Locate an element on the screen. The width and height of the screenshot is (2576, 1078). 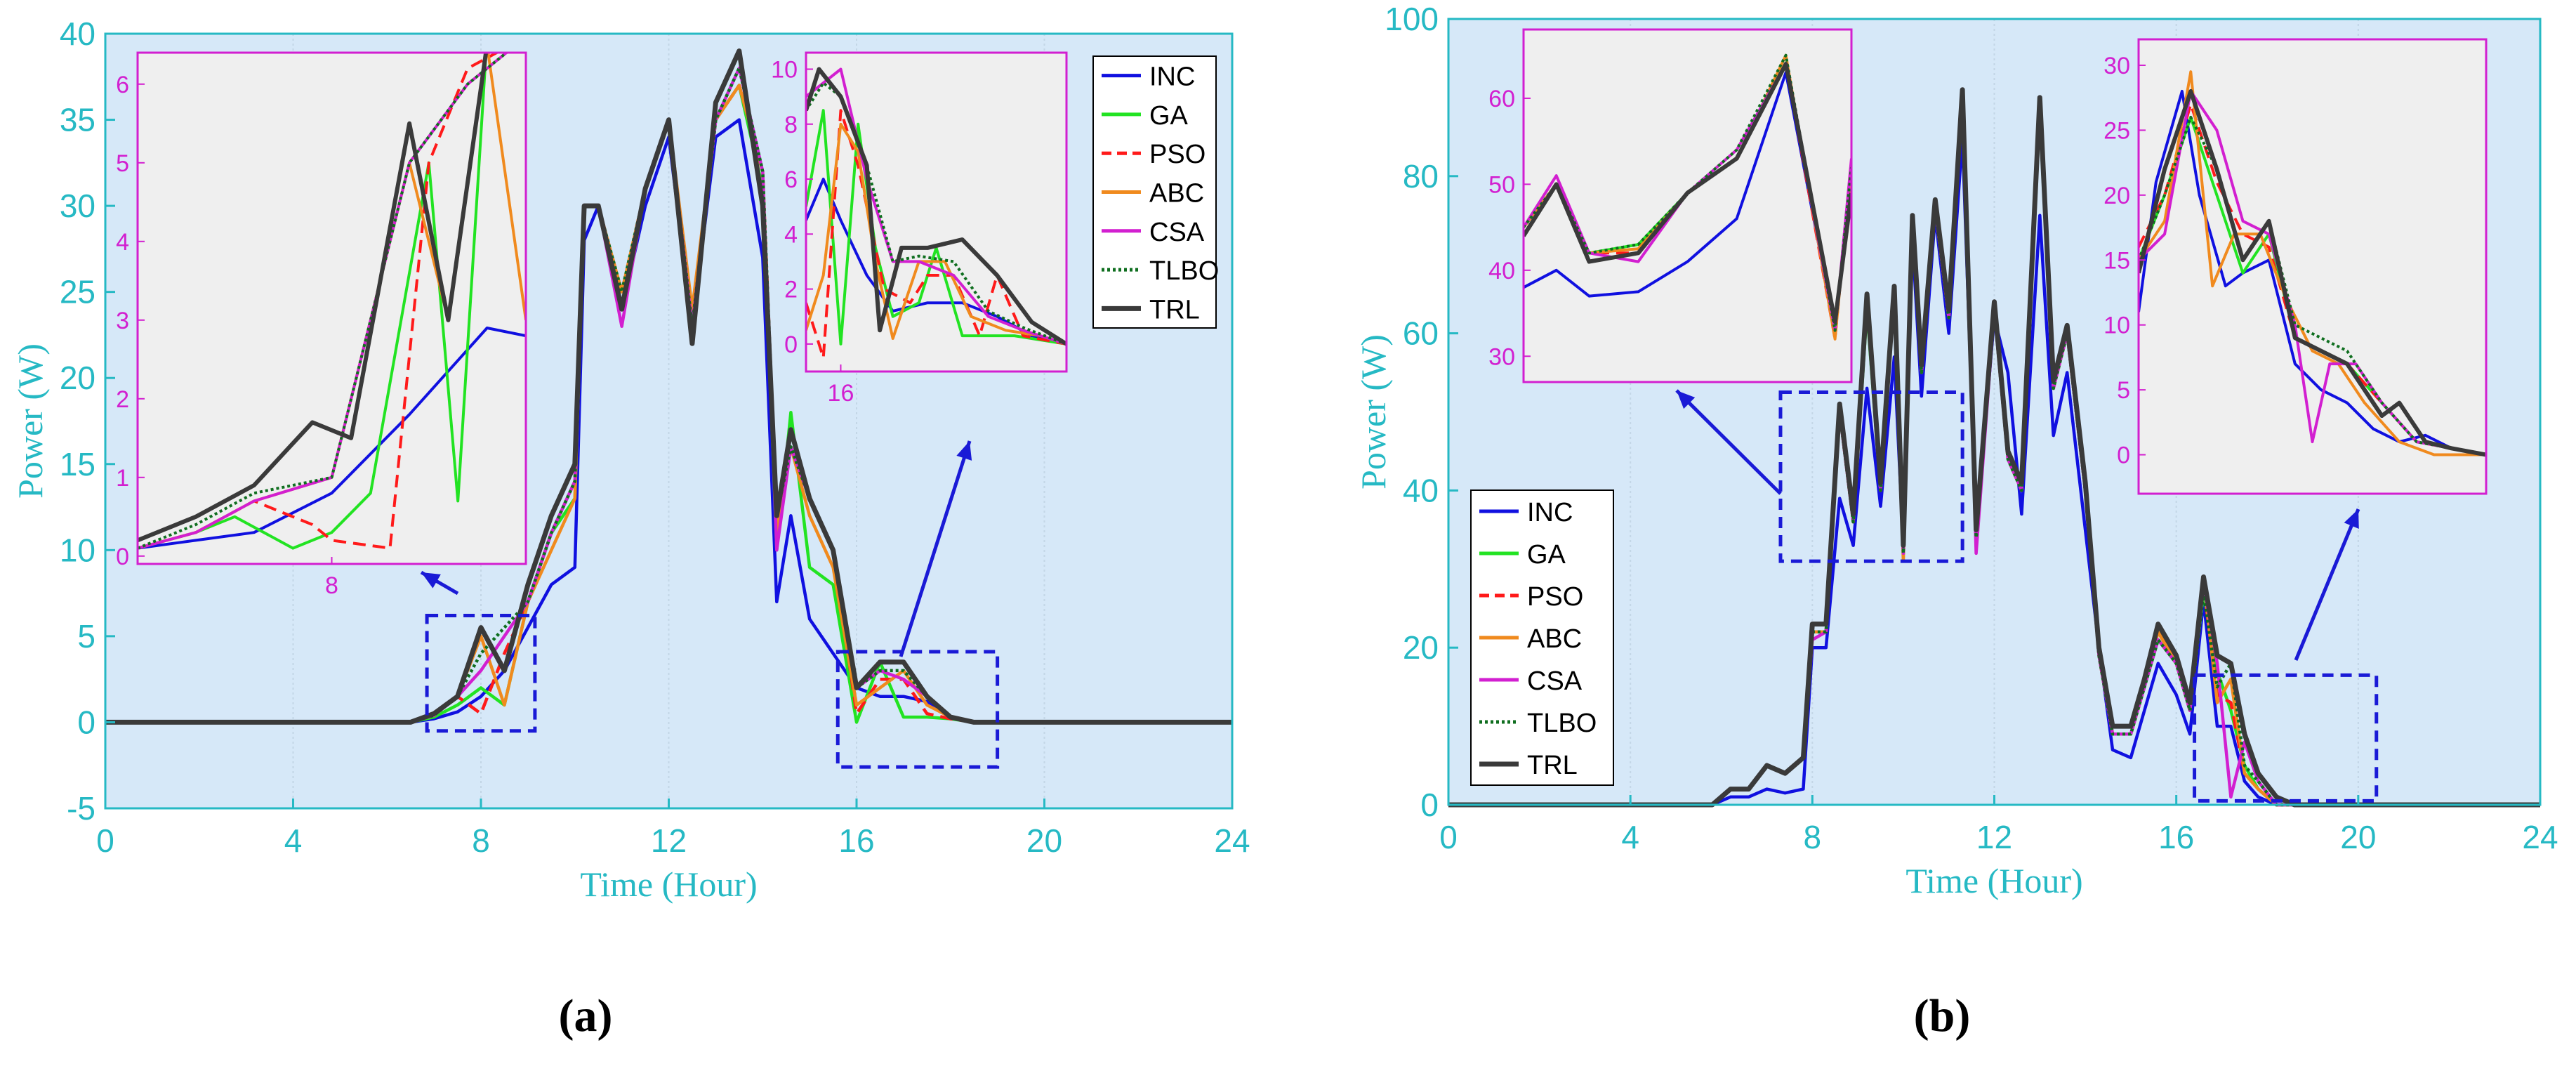
inset-series-line-abc is located at coordinates (936, 234).